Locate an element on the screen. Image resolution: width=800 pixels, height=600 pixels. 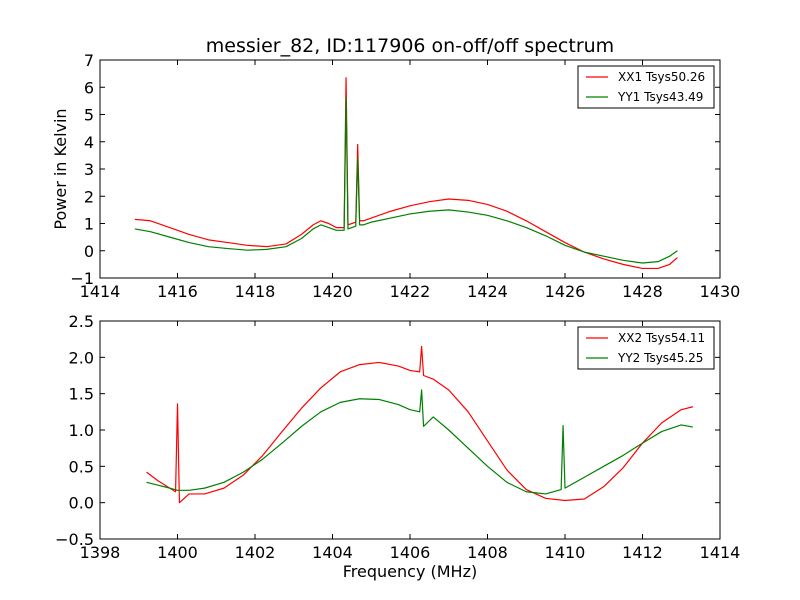
legend: XX1 Tsys50.26 YY1 Tsys43.49 is located at coordinates (646, 87).